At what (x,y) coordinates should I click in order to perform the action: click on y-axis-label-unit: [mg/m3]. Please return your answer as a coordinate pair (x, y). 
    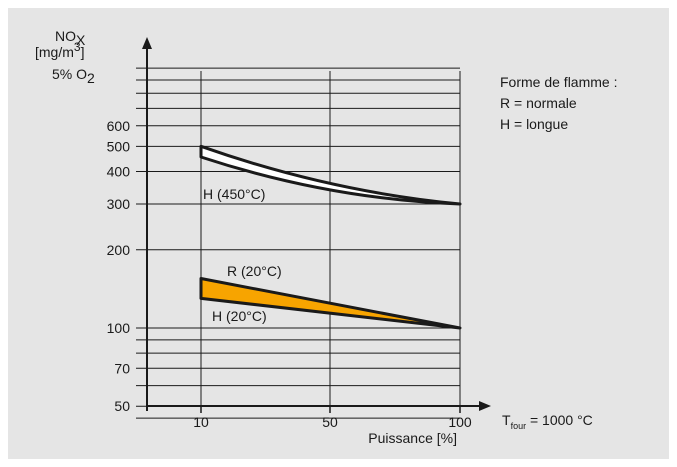
    Looking at the image, I should click on (59, 50).